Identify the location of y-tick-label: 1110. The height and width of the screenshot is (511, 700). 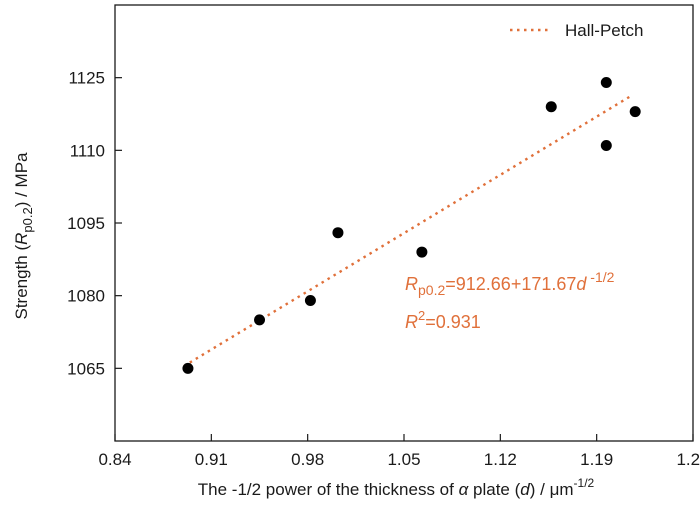
(87, 150).